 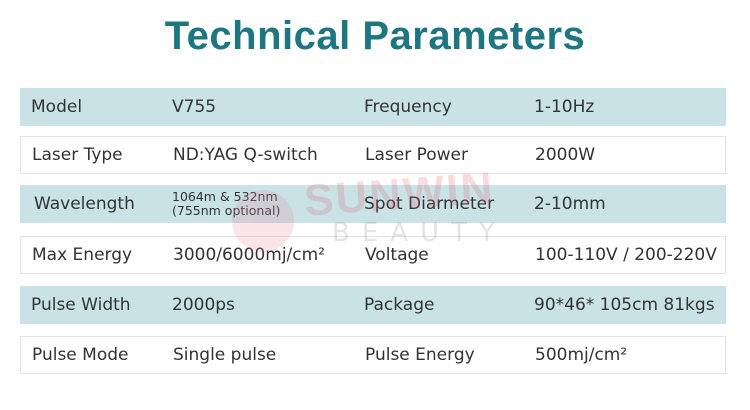 What do you see at coordinates (429, 204) in the screenshot?
I see `param-label: Spot Diarmeter` at bounding box center [429, 204].